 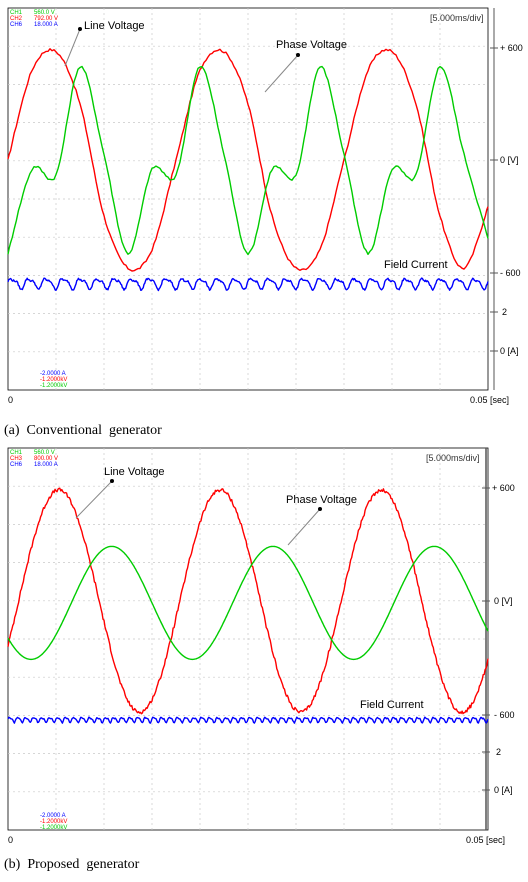 I want to click on scope-a-ch2-label: CH2 792.00 V, so click(x=34, y=19).